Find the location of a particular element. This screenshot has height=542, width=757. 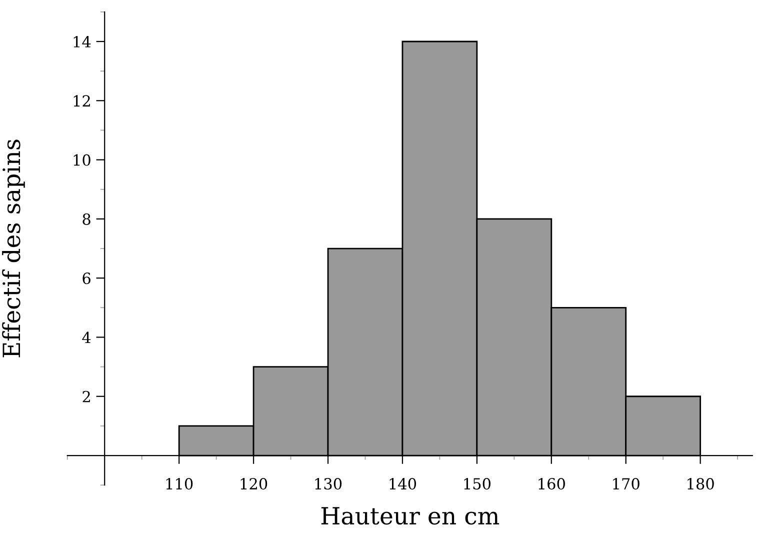

y-tick-label: 14 is located at coordinates (82, 42).